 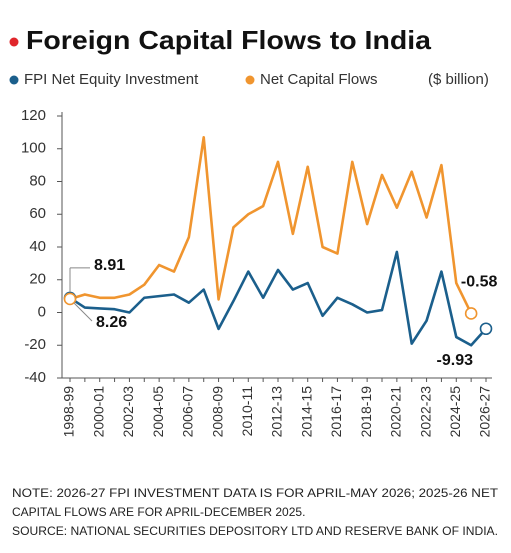 What do you see at coordinates (247, 411) in the screenshot?
I see `x-tick-label: 2010-11` at bounding box center [247, 411].